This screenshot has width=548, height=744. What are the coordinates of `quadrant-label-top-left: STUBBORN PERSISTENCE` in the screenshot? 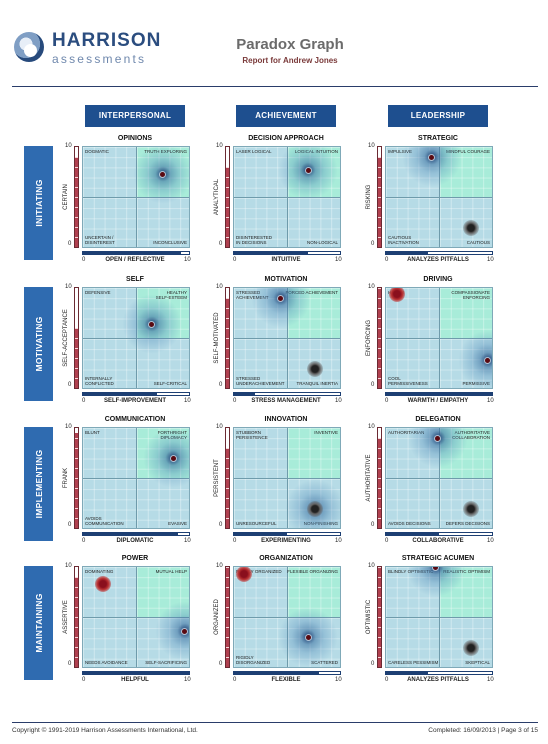 It's located at (252, 435).